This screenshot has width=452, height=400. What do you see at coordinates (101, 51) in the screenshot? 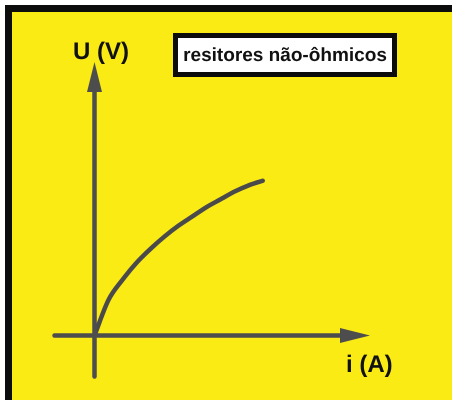
I see `y-axis-title: U (V)` at bounding box center [101, 51].